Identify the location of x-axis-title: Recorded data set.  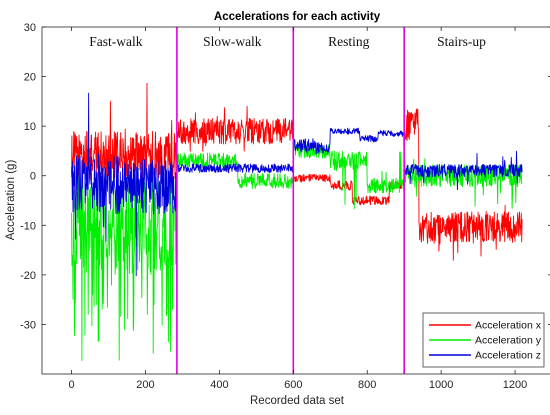
(297, 401).